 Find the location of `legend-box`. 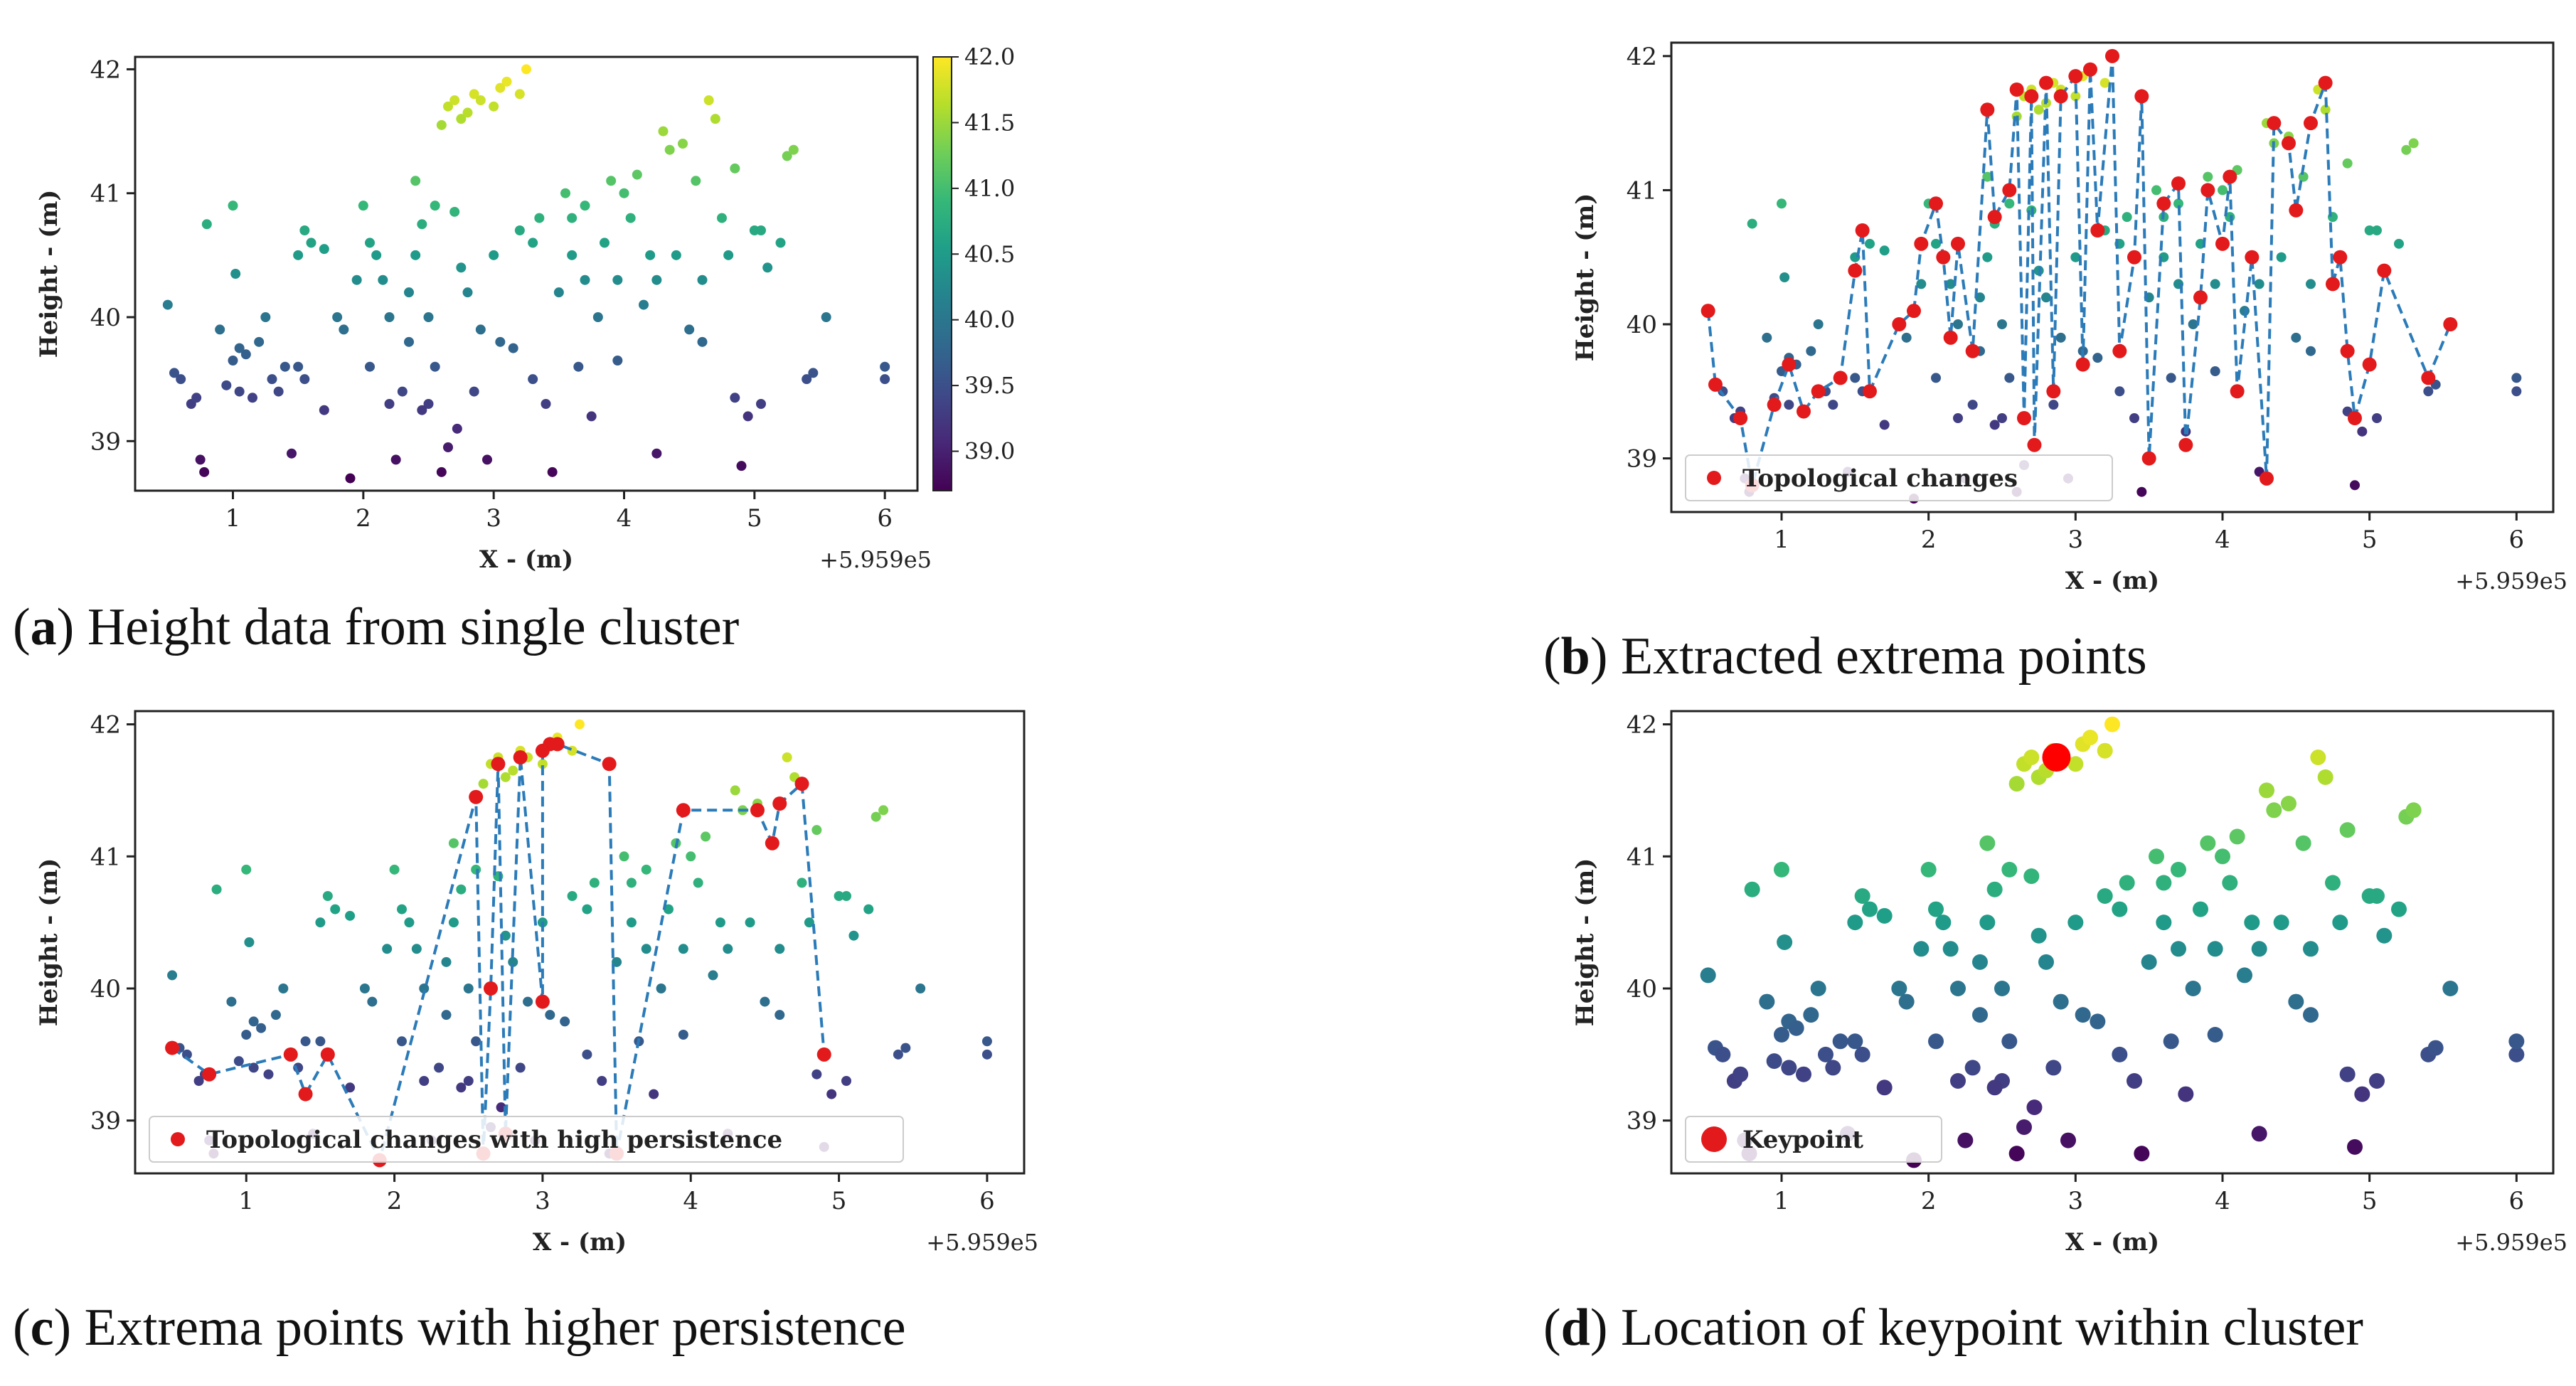

legend-box is located at coordinates (1813, 1139).